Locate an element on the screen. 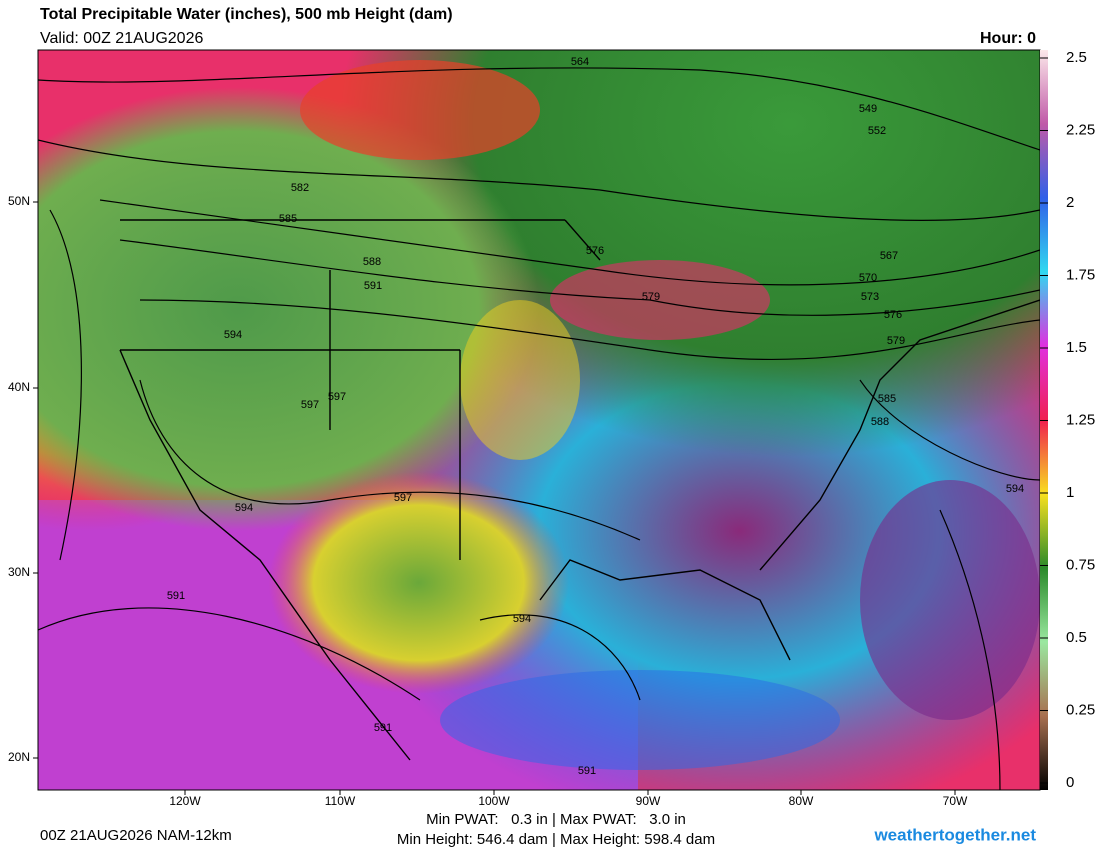 This screenshot has height=855, width=1100. contour-label: 582 is located at coordinates (300, 188).